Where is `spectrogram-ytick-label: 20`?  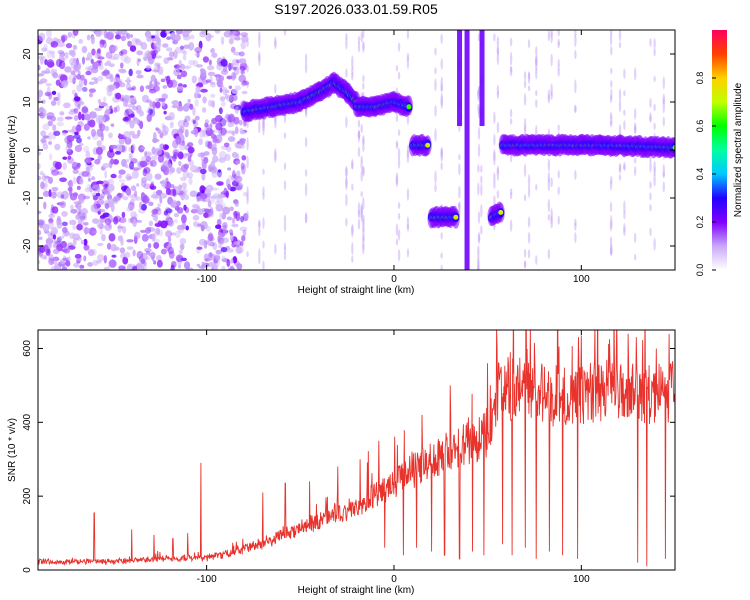 spectrogram-ytick-label: 20 is located at coordinates (27, 54).